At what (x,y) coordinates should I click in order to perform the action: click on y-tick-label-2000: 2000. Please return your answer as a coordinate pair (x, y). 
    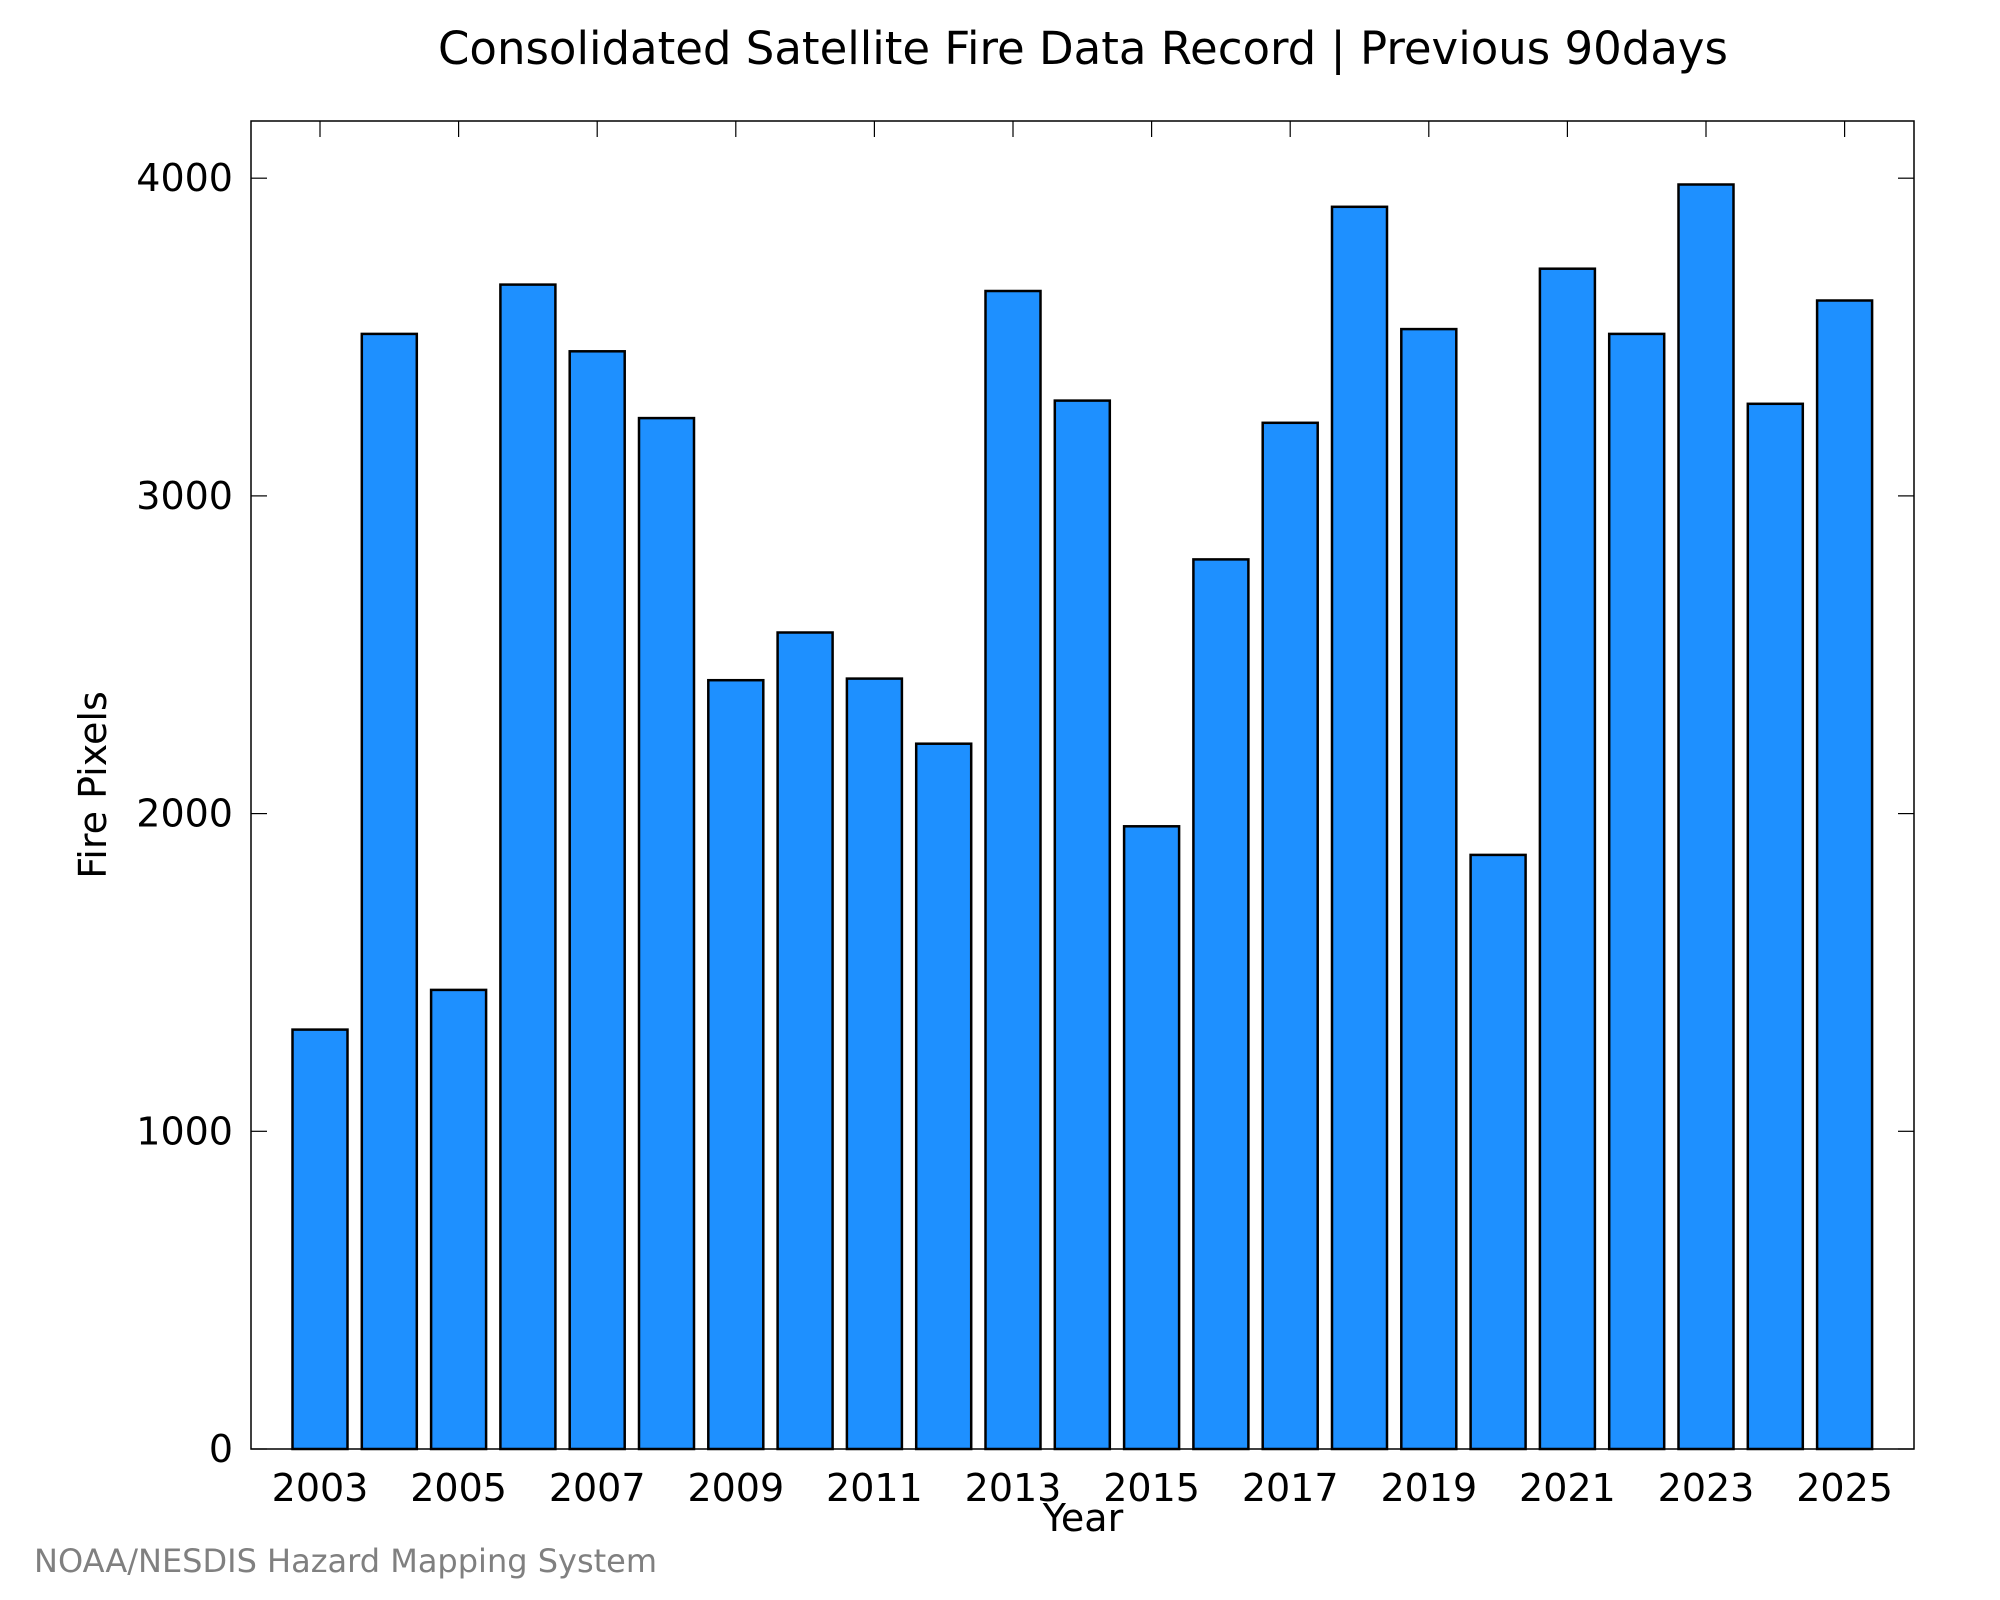
    Looking at the image, I should click on (184, 814).